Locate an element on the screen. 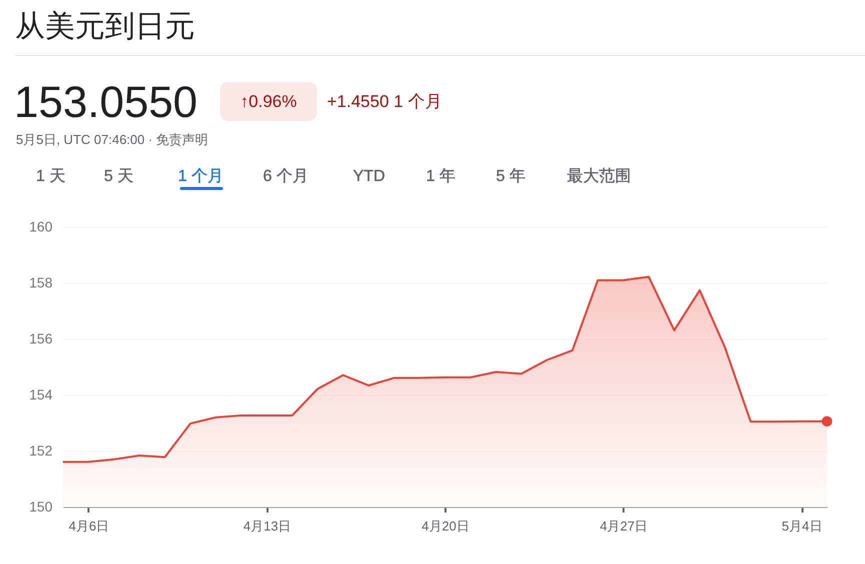  y-tick-label: 154 is located at coordinates (41, 394).